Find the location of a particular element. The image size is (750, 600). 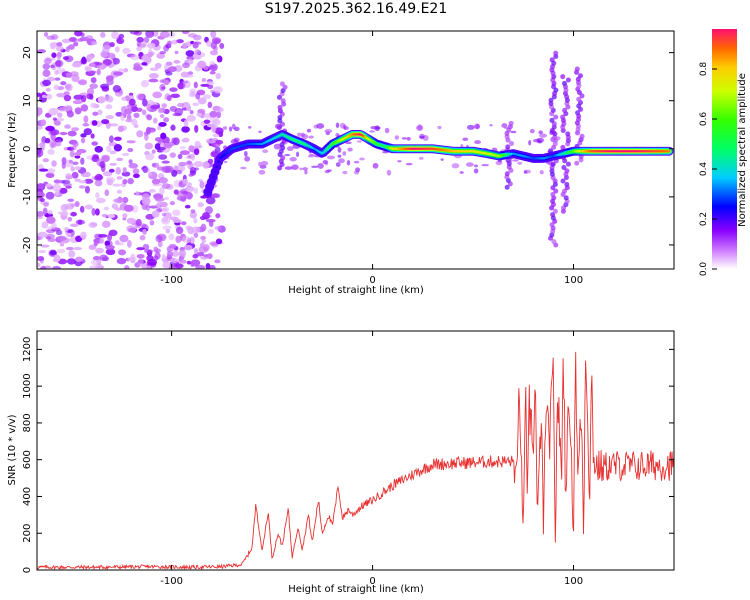

y-tick-label: 600 is located at coordinates (27, 459).